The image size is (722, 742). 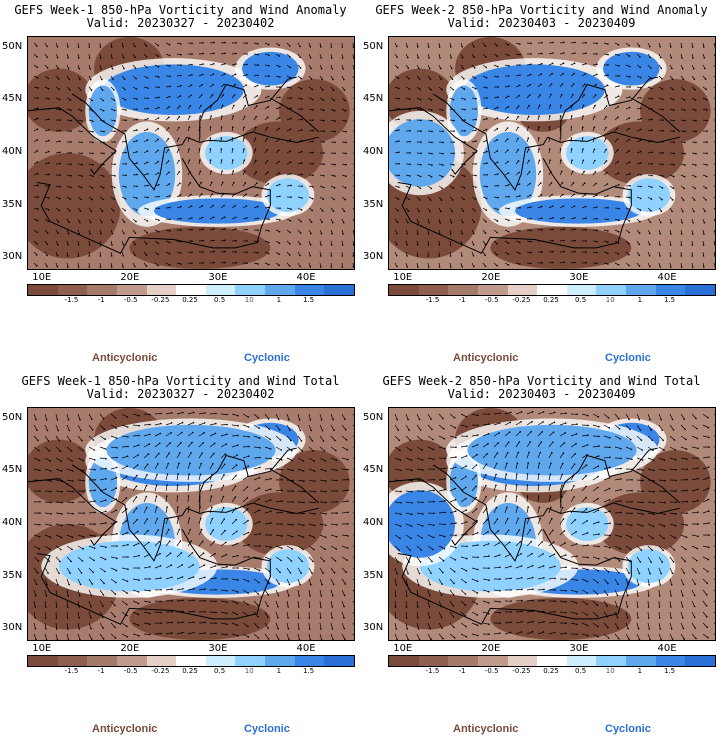 I want to click on legend-cyclonic: Cyclonic, so click(x=628, y=358).